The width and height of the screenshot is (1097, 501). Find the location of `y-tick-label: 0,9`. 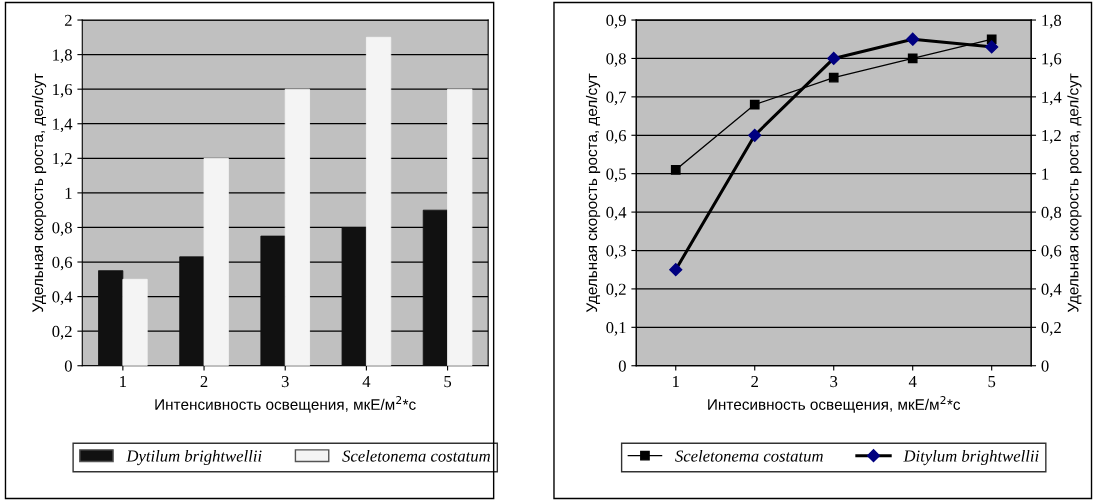

y-tick-label: 0,9 is located at coordinates (616, 21).